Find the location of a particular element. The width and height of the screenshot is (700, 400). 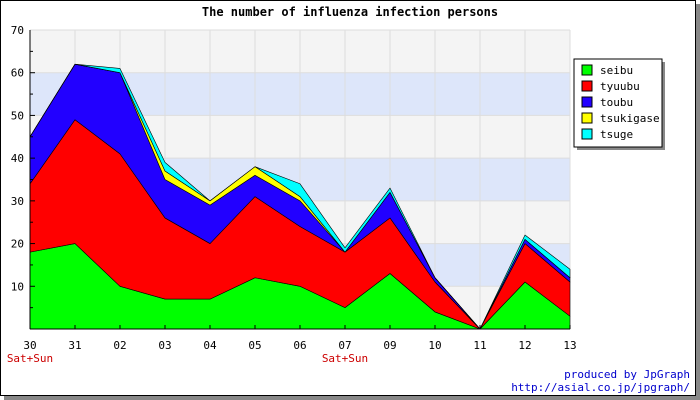

y-tick-label: 40 is located at coordinates (17, 158).